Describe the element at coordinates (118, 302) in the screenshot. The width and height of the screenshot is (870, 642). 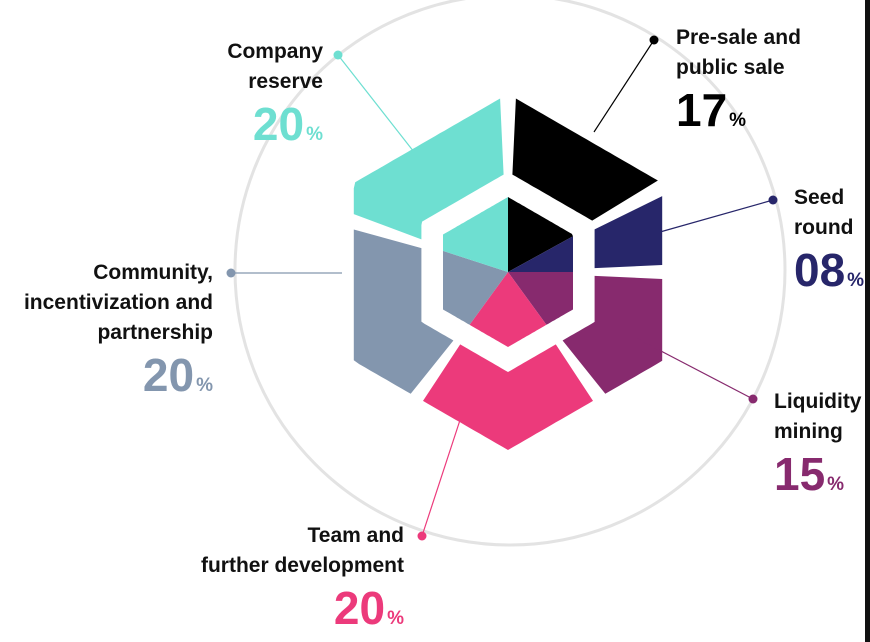
I see `label-community-line-2: incentivization and` at that location.